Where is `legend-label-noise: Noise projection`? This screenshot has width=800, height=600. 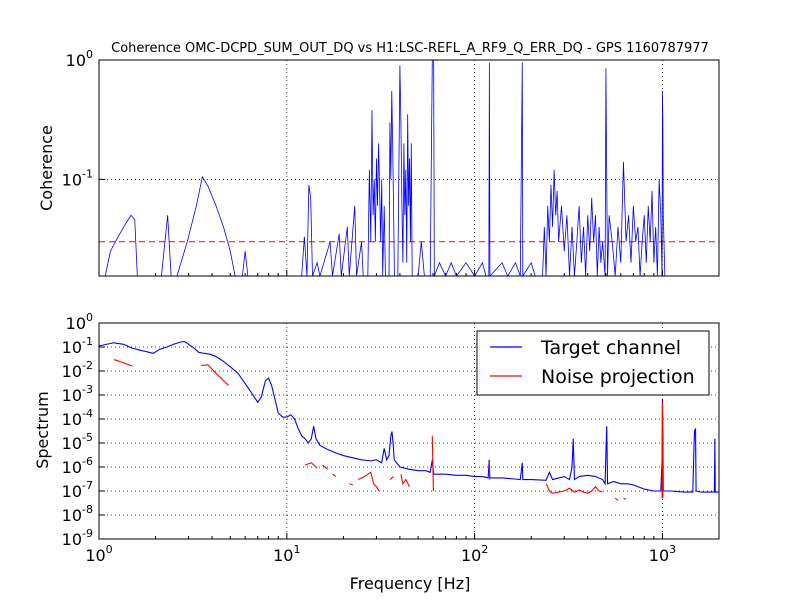
legend-label-noise: Noise projection is located at coordinates (618, 377).